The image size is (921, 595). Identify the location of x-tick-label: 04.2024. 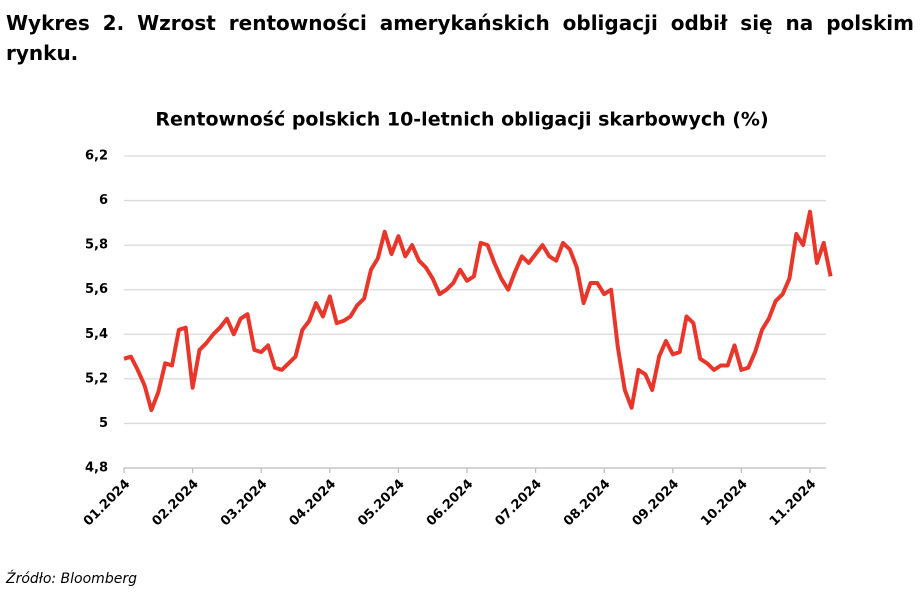
(313, 503).